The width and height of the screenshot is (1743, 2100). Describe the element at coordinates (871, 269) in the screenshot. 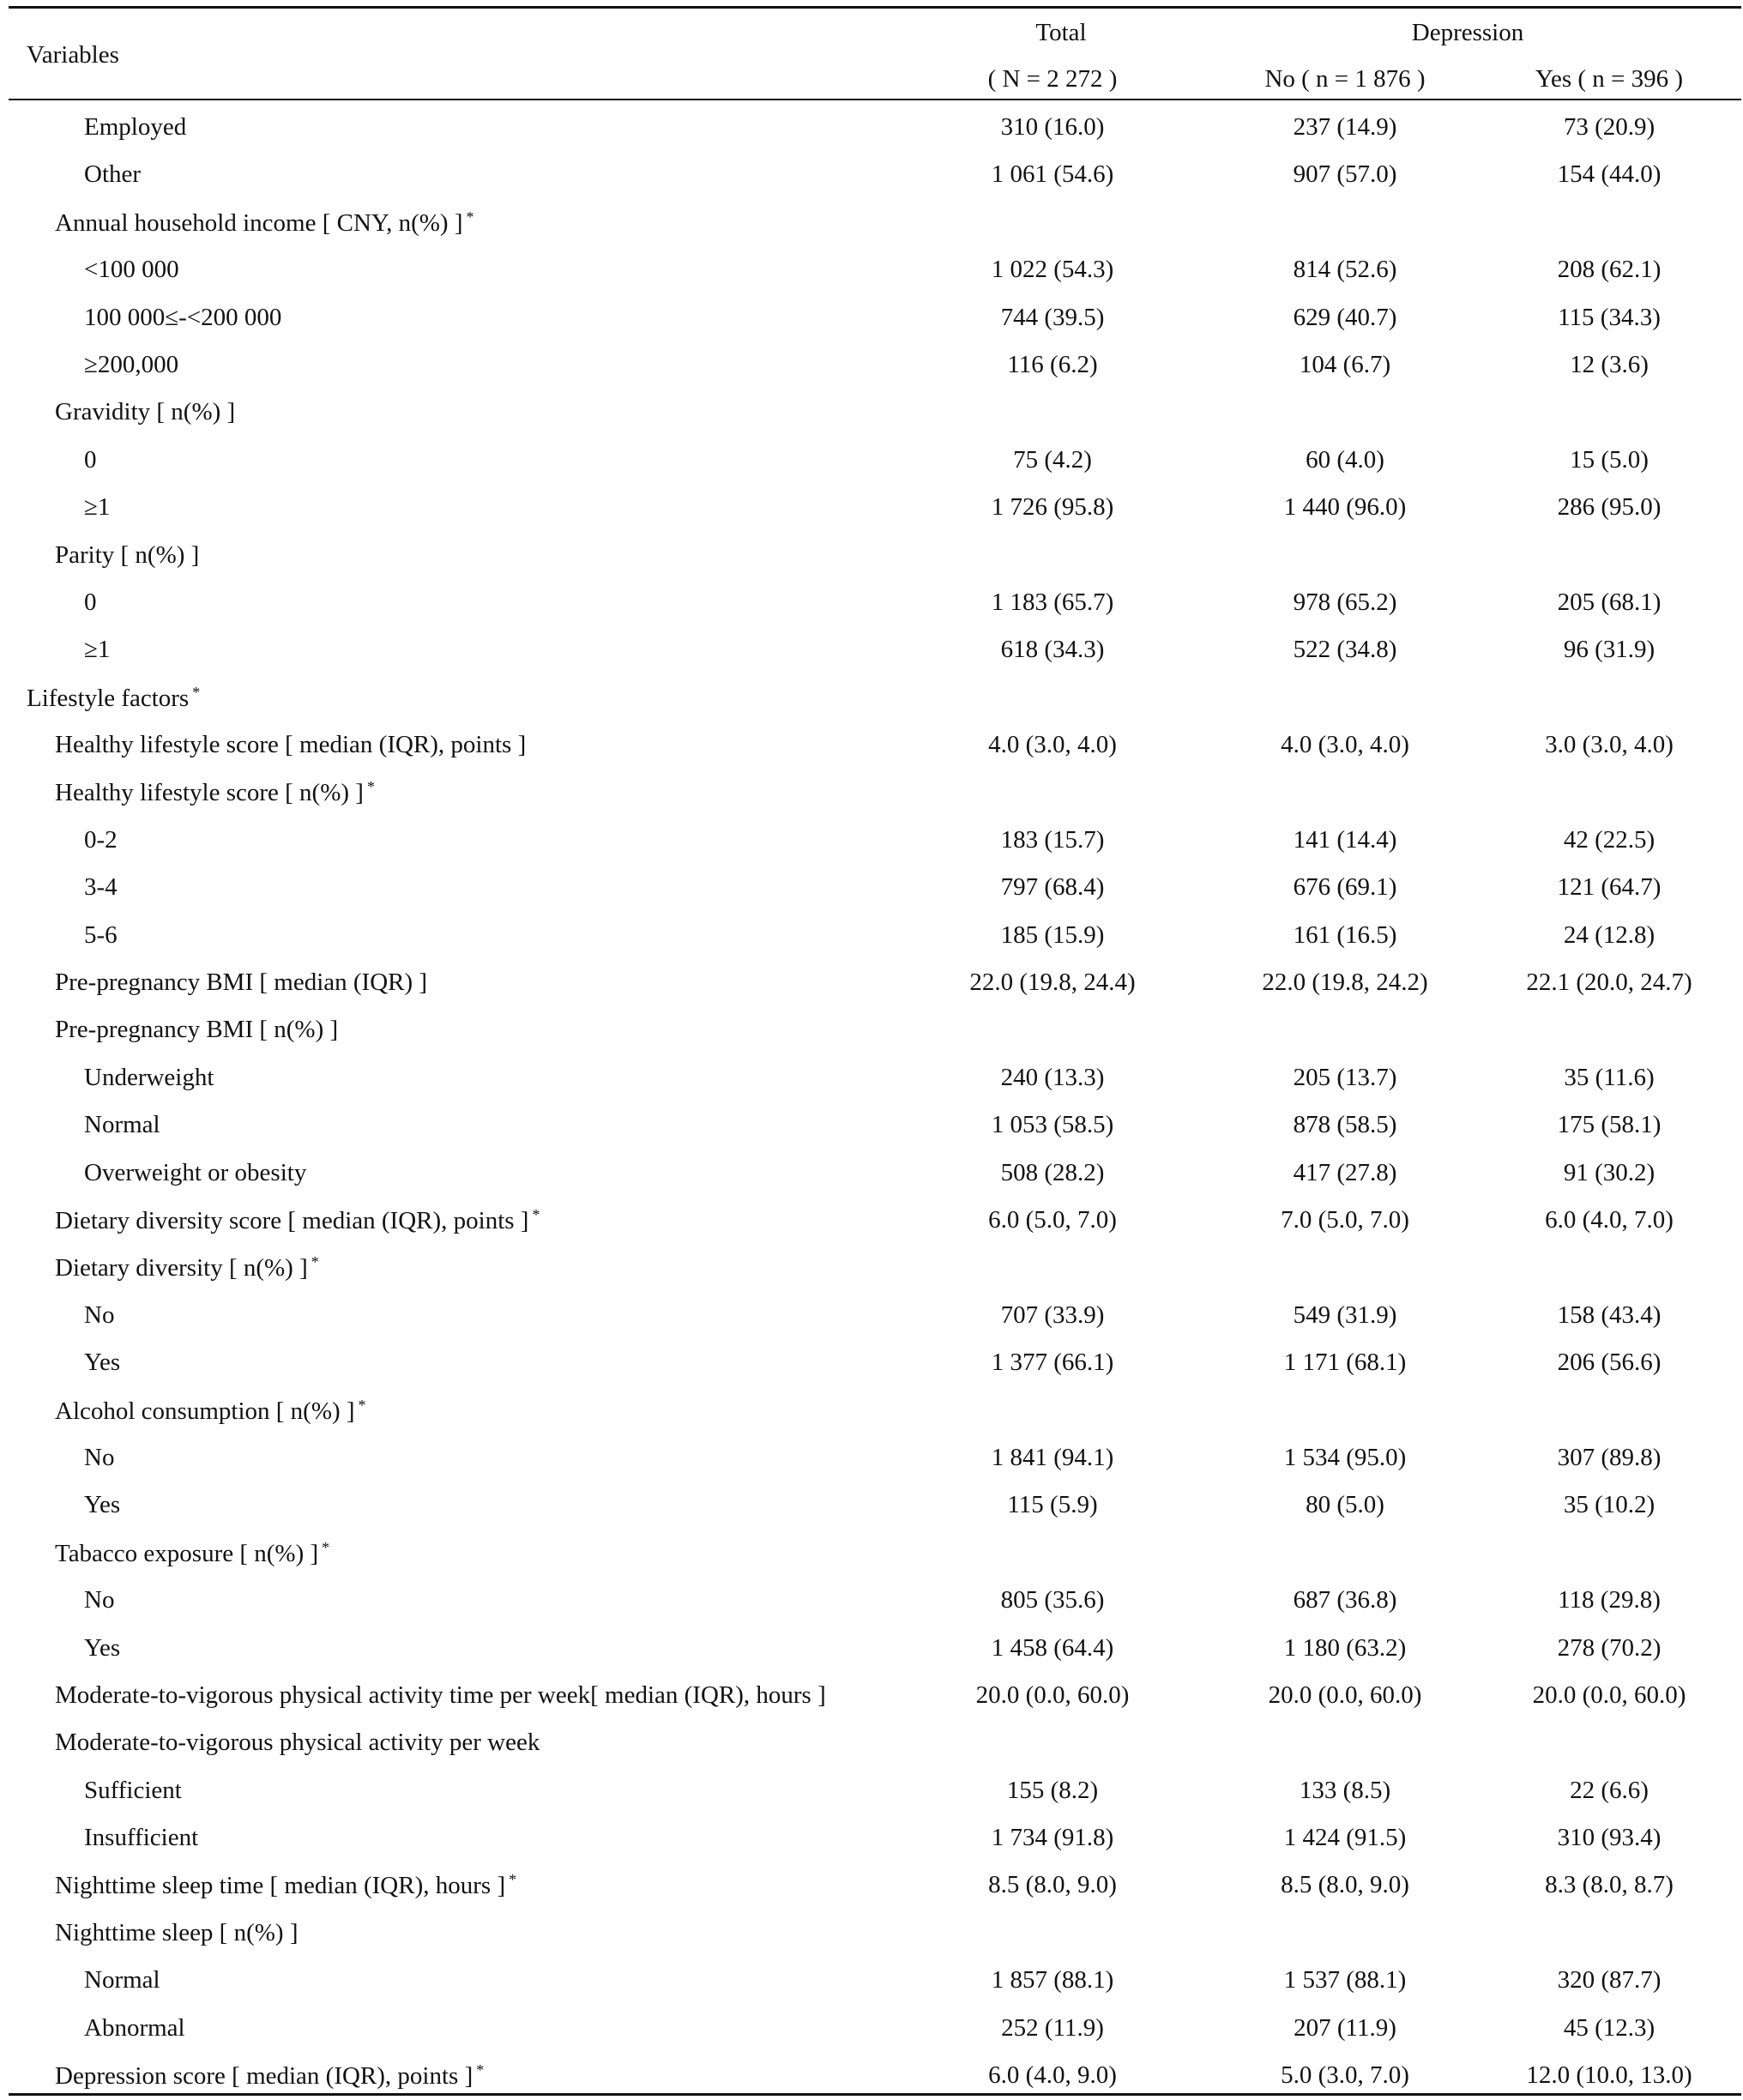

I see `table-row: <100 000 1 022 (54.3) 814 (52.6) 208 (62.1)` at that location.